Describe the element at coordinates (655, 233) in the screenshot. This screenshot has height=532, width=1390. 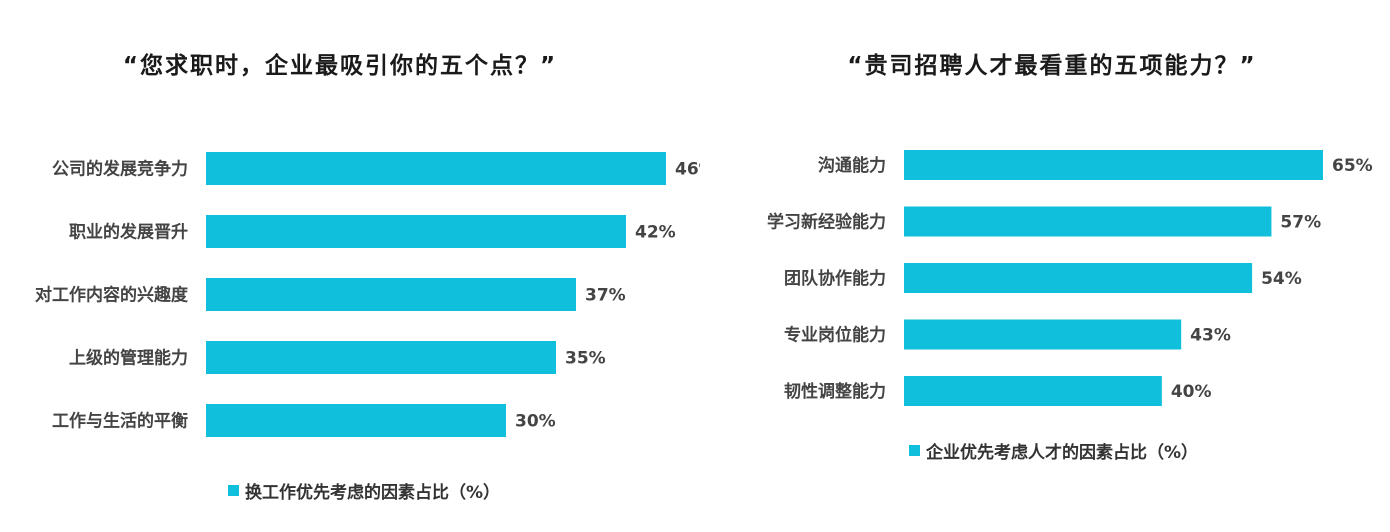
I see `value-label-left-1: 42%` at that location.